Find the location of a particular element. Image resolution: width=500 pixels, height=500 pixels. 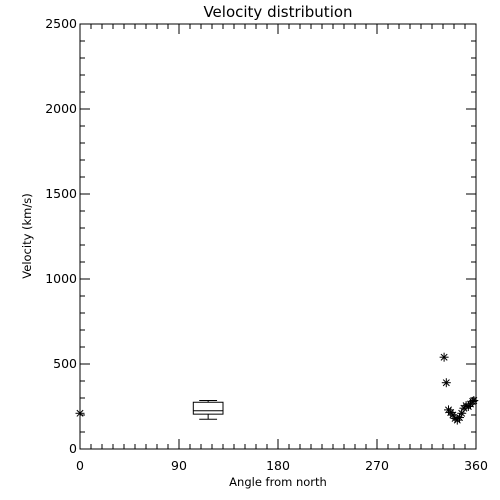

y-tick-label: 2500 is located at coordinates (61, 23).